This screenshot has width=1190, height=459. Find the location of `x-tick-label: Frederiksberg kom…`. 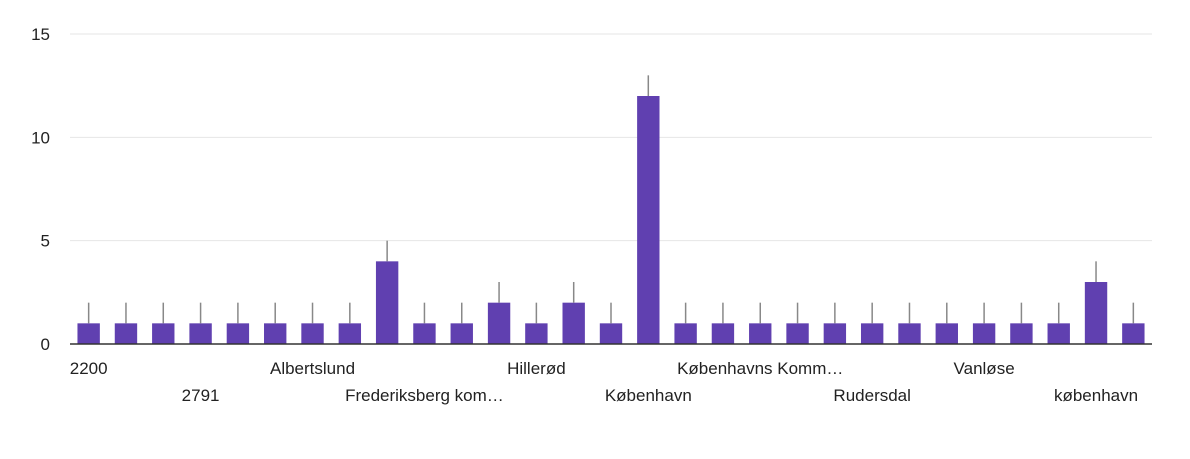

x-tick-label: Frederiksberg kom… is located at coordinates (424, 395).